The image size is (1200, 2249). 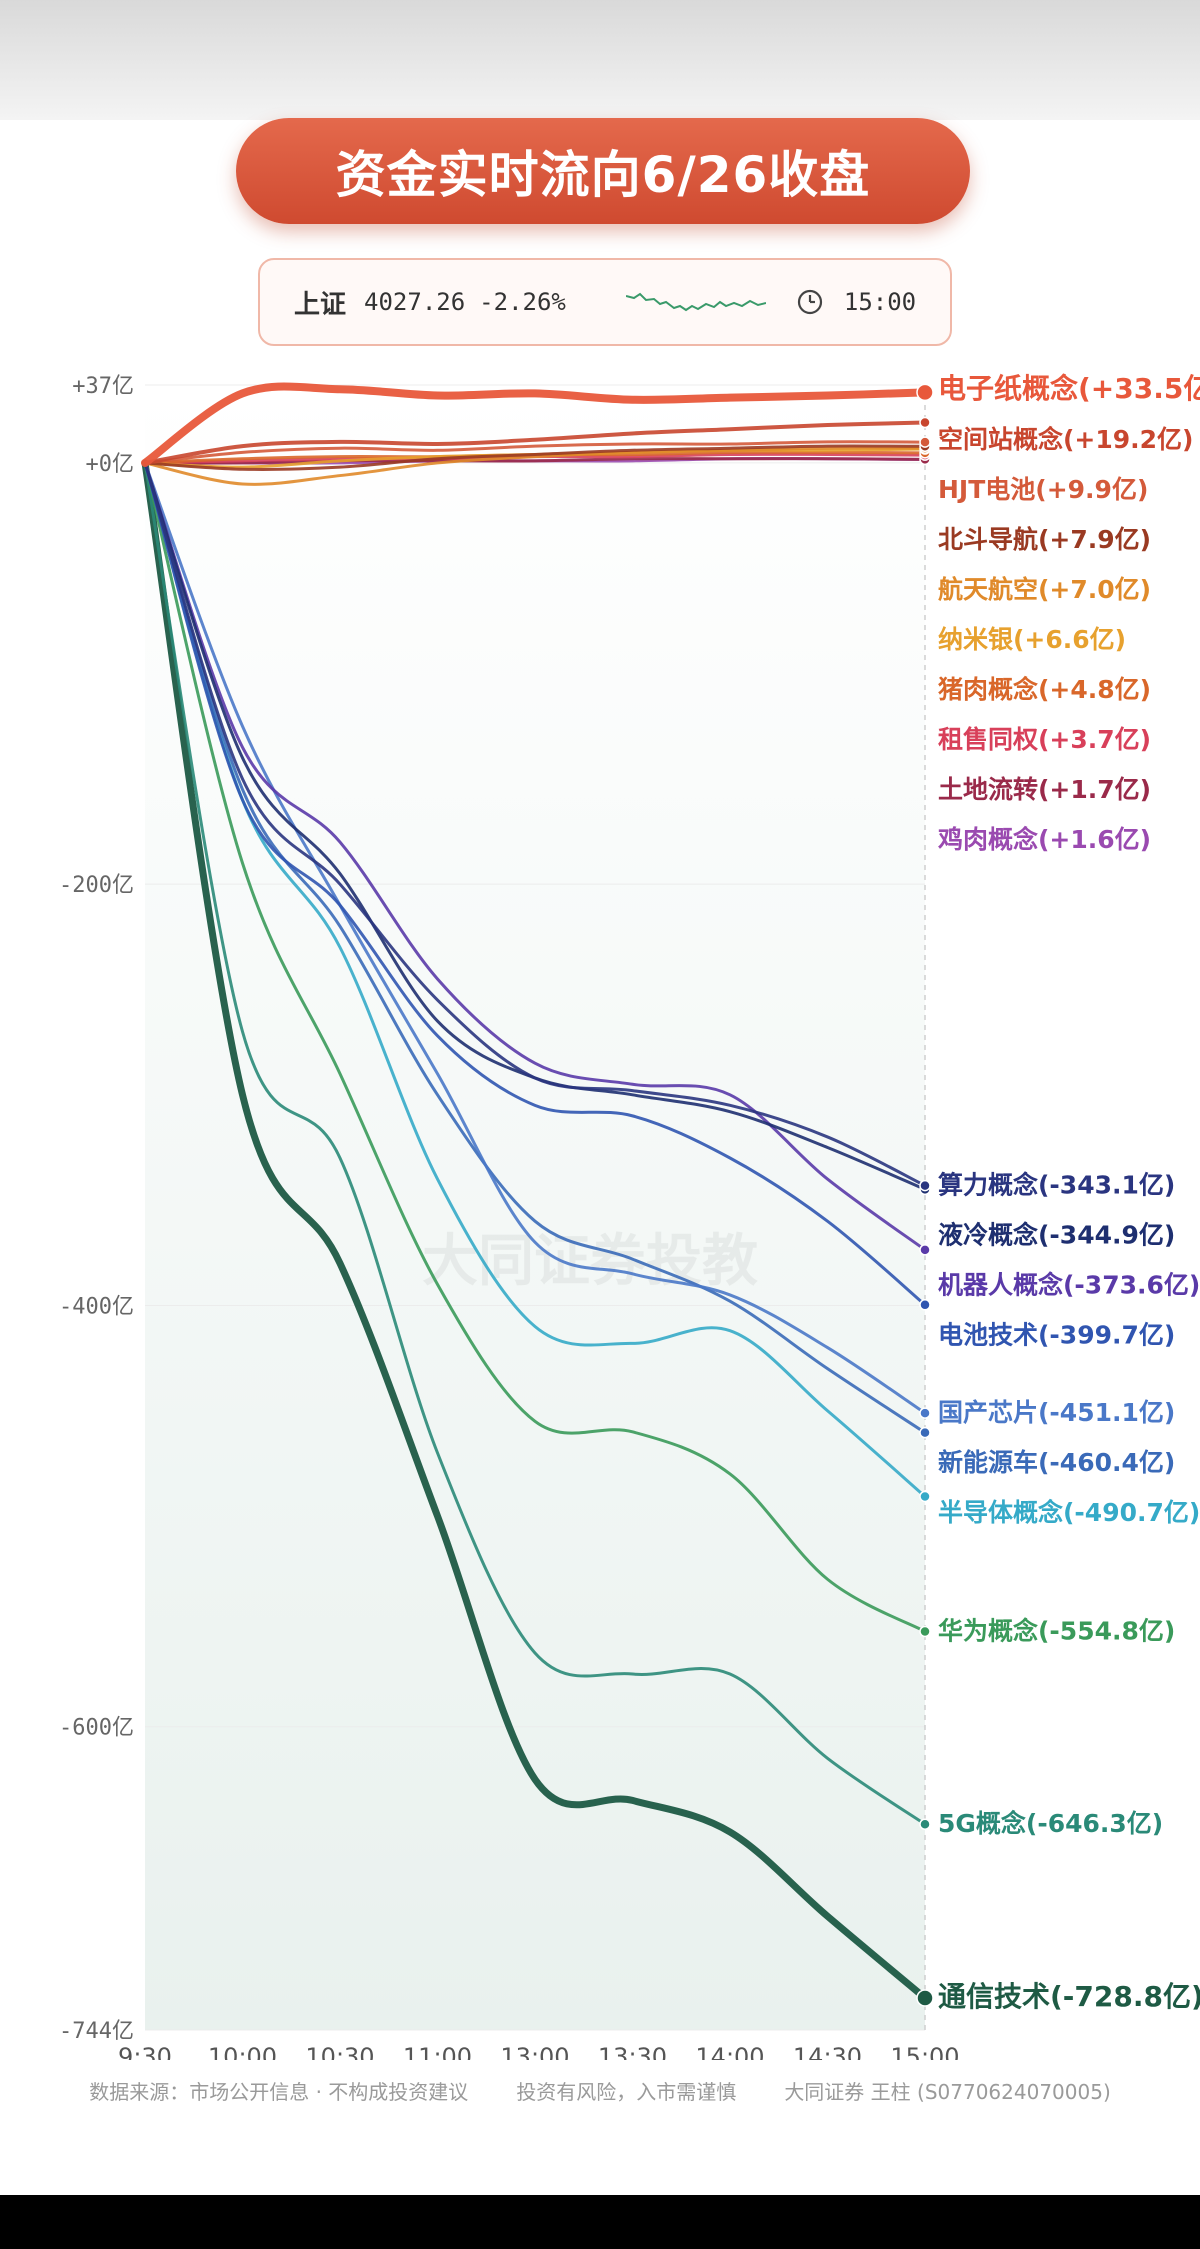 I want to click on y-tick-label: +0亿, so click(x=110, y=464).